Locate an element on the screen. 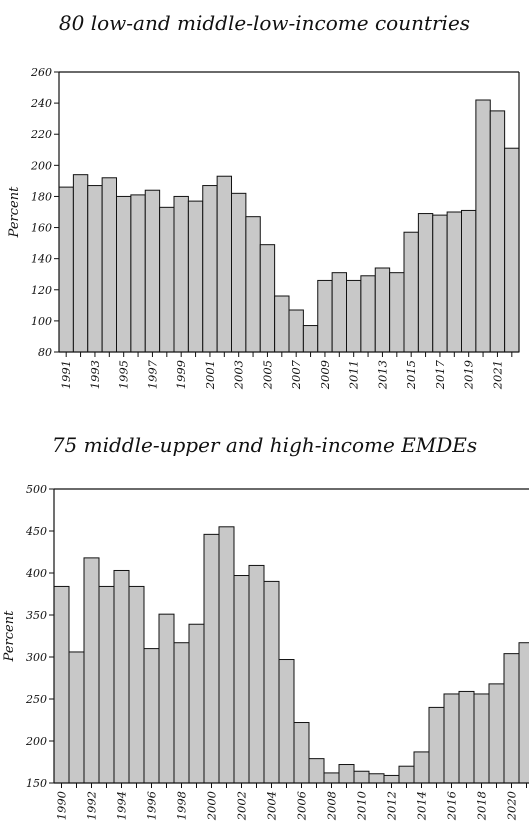 The height and width of the screenshot is (829, 529). x-tick-label: 2009 is located at coordinates (325, 375).